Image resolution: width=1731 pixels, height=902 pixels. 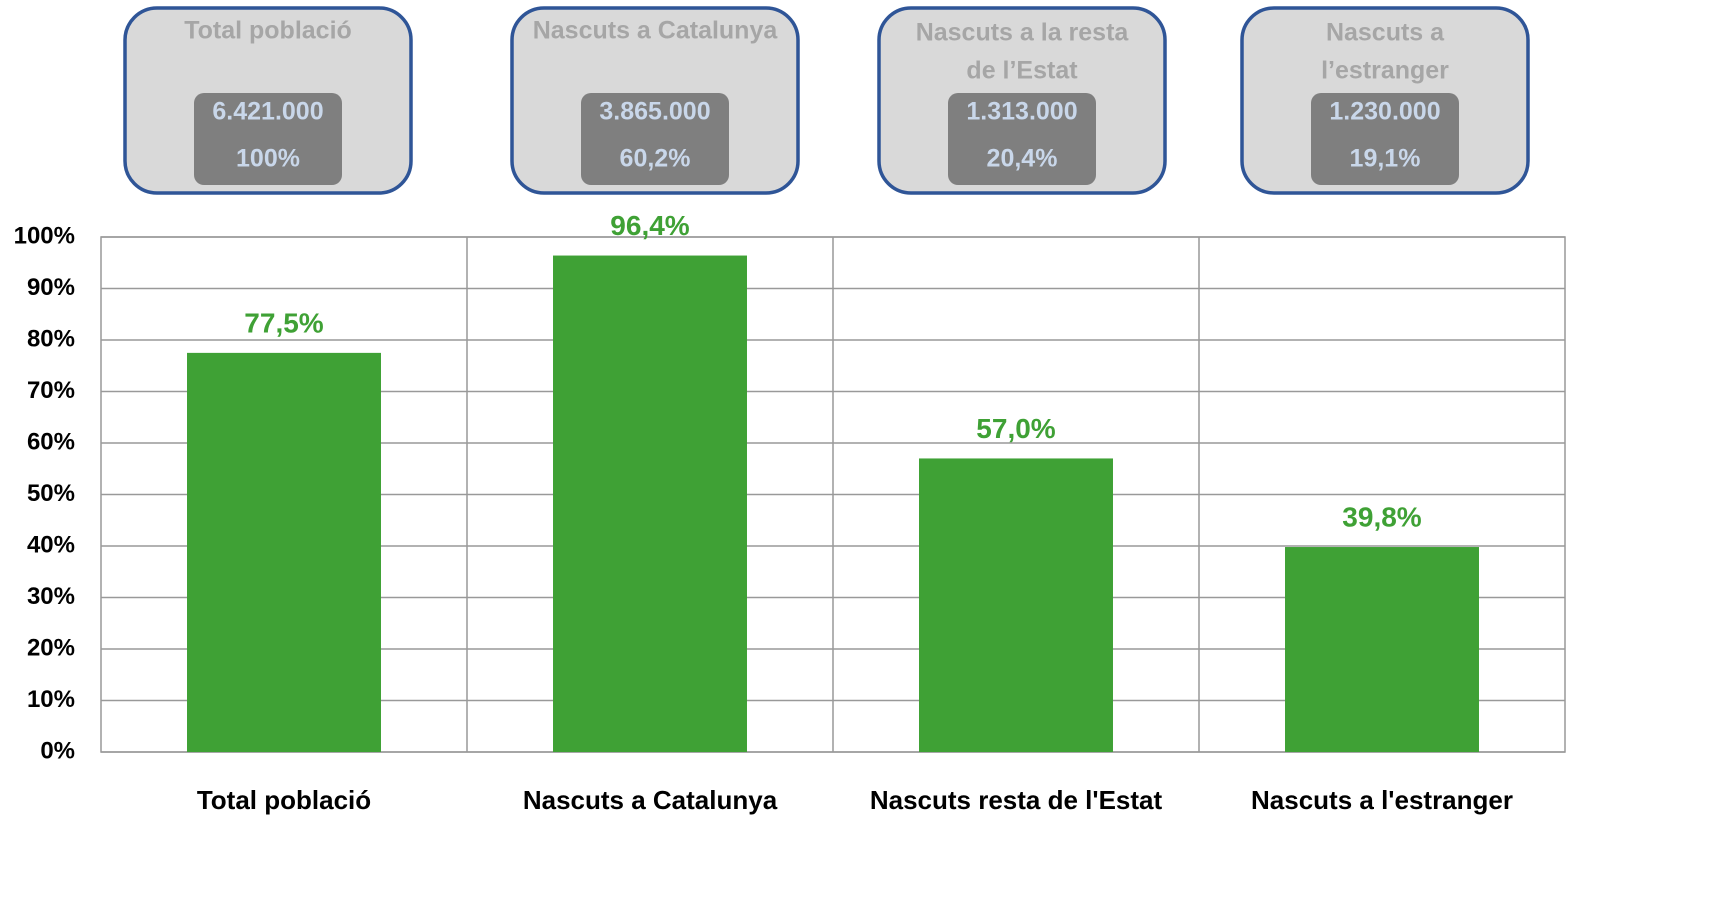 I want to click on y-tick-label: 90%, so click(x=51, y=287).